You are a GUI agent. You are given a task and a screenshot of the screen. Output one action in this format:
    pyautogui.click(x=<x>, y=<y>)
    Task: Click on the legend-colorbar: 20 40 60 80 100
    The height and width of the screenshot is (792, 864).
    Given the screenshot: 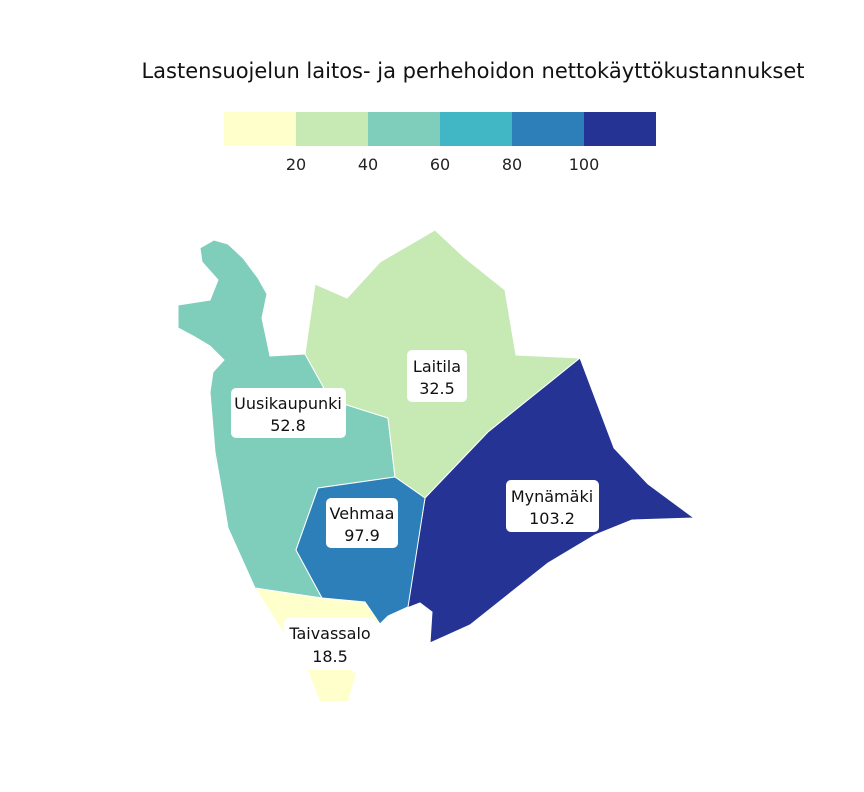 What is the action you would take?
    pyautogui.click(x=440, y=143)
    